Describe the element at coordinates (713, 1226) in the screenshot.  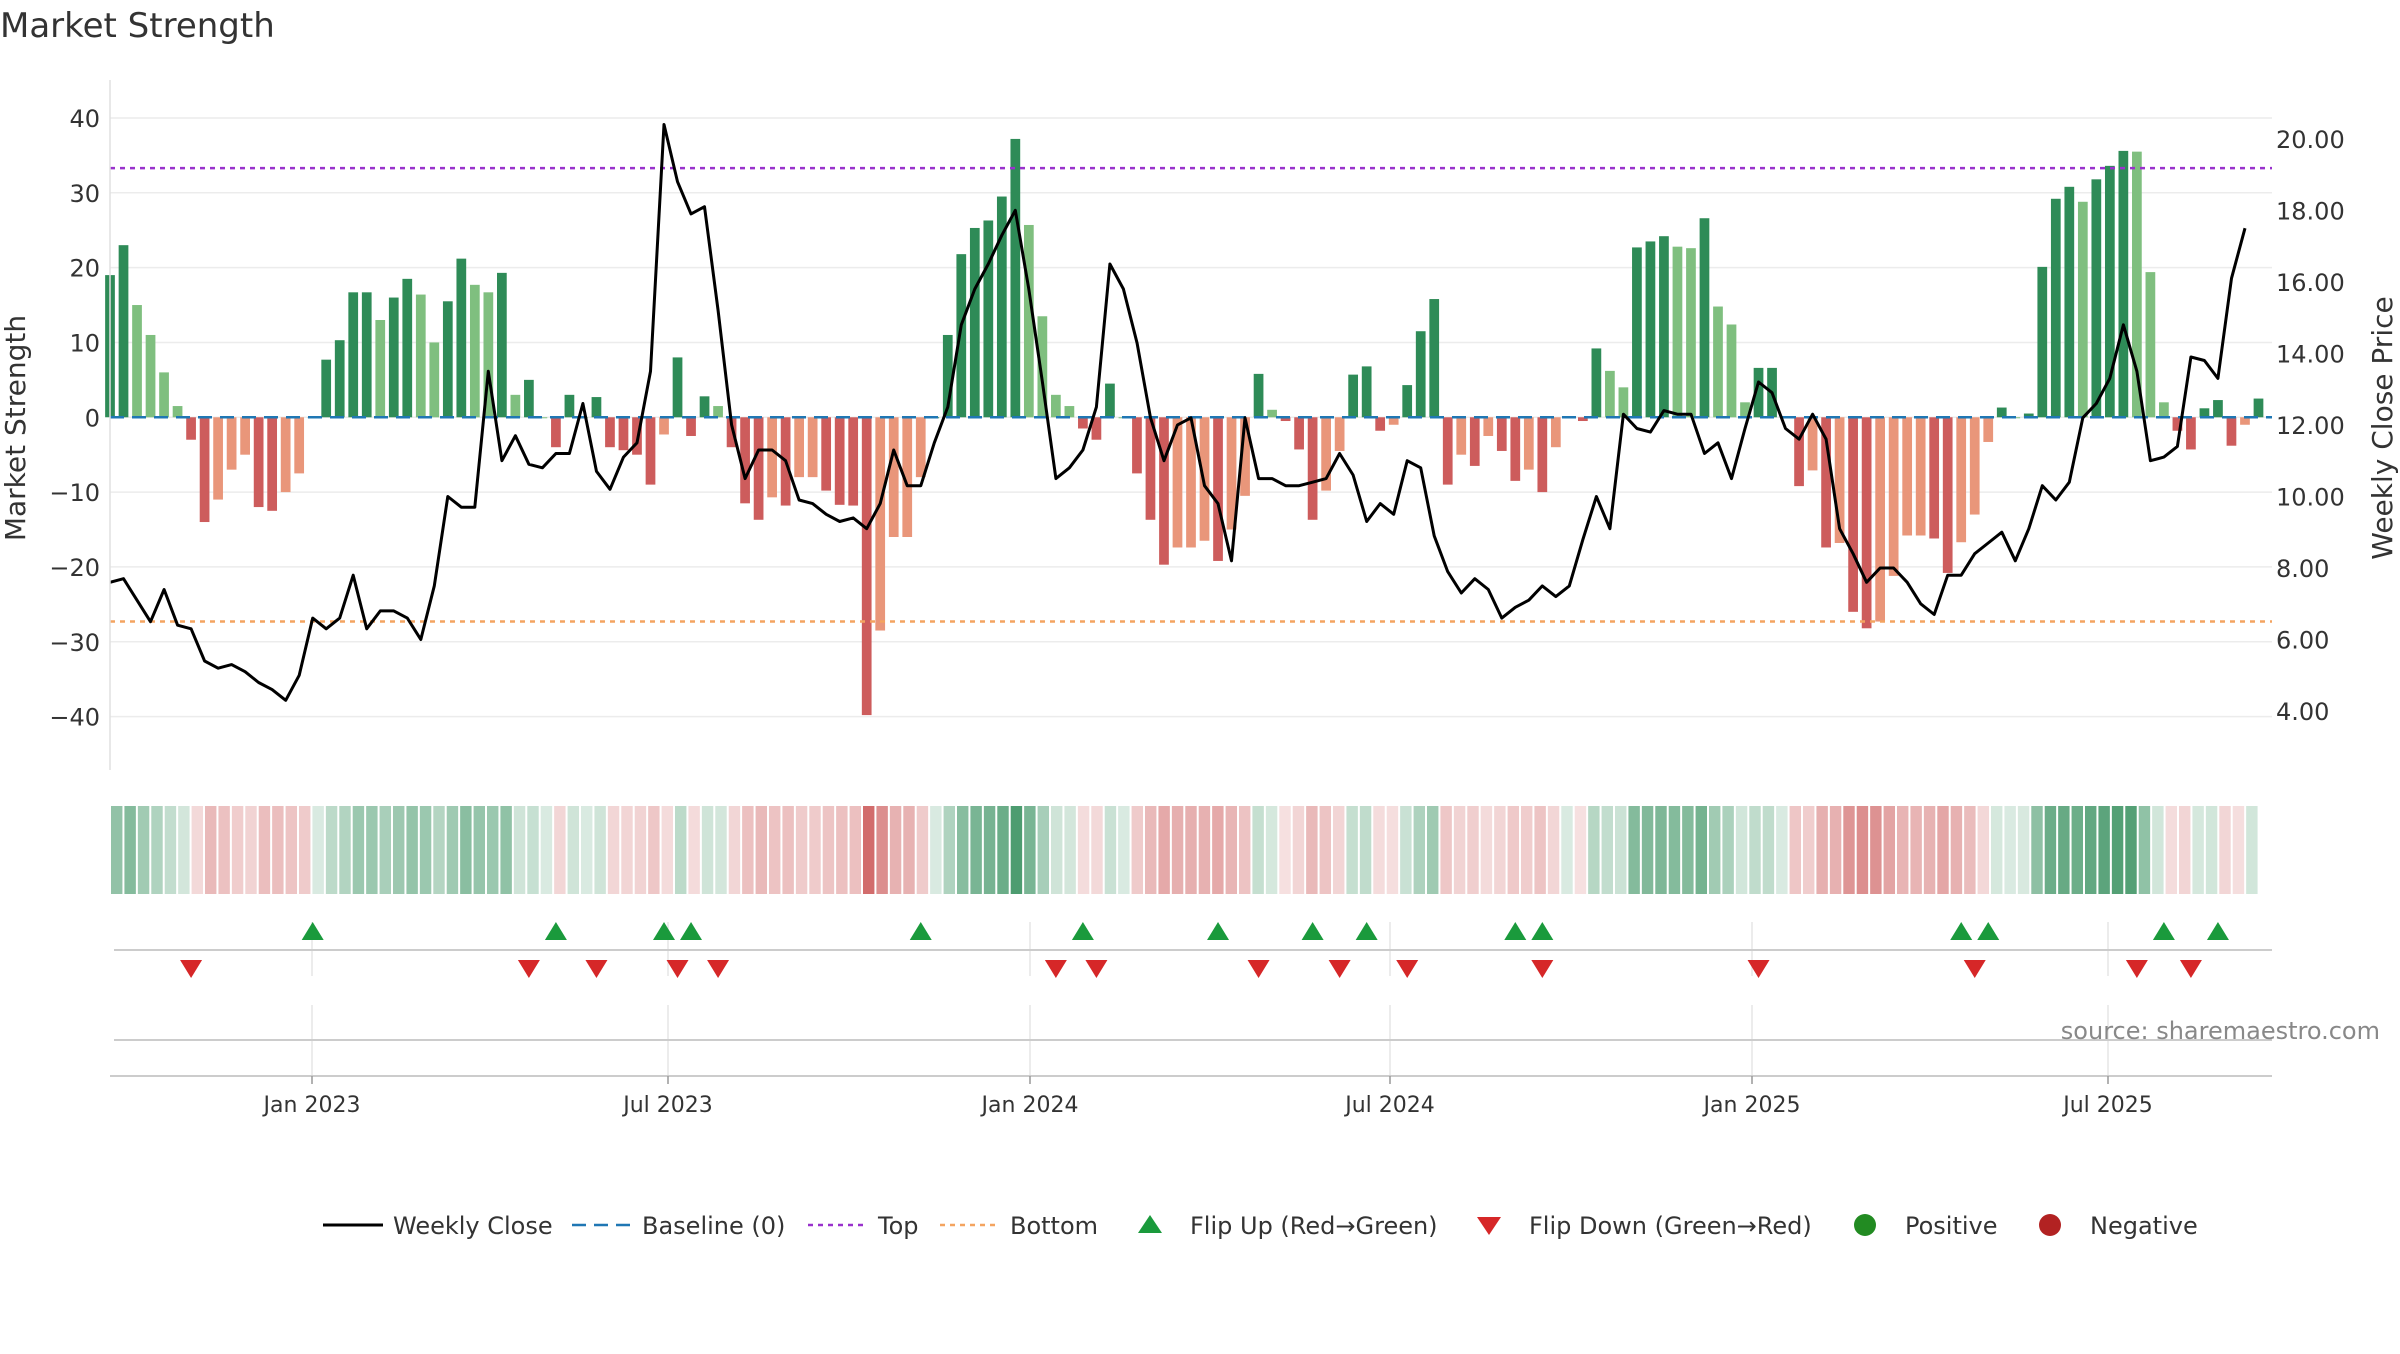
I see `legend-label: Baseline (0)` at that location.